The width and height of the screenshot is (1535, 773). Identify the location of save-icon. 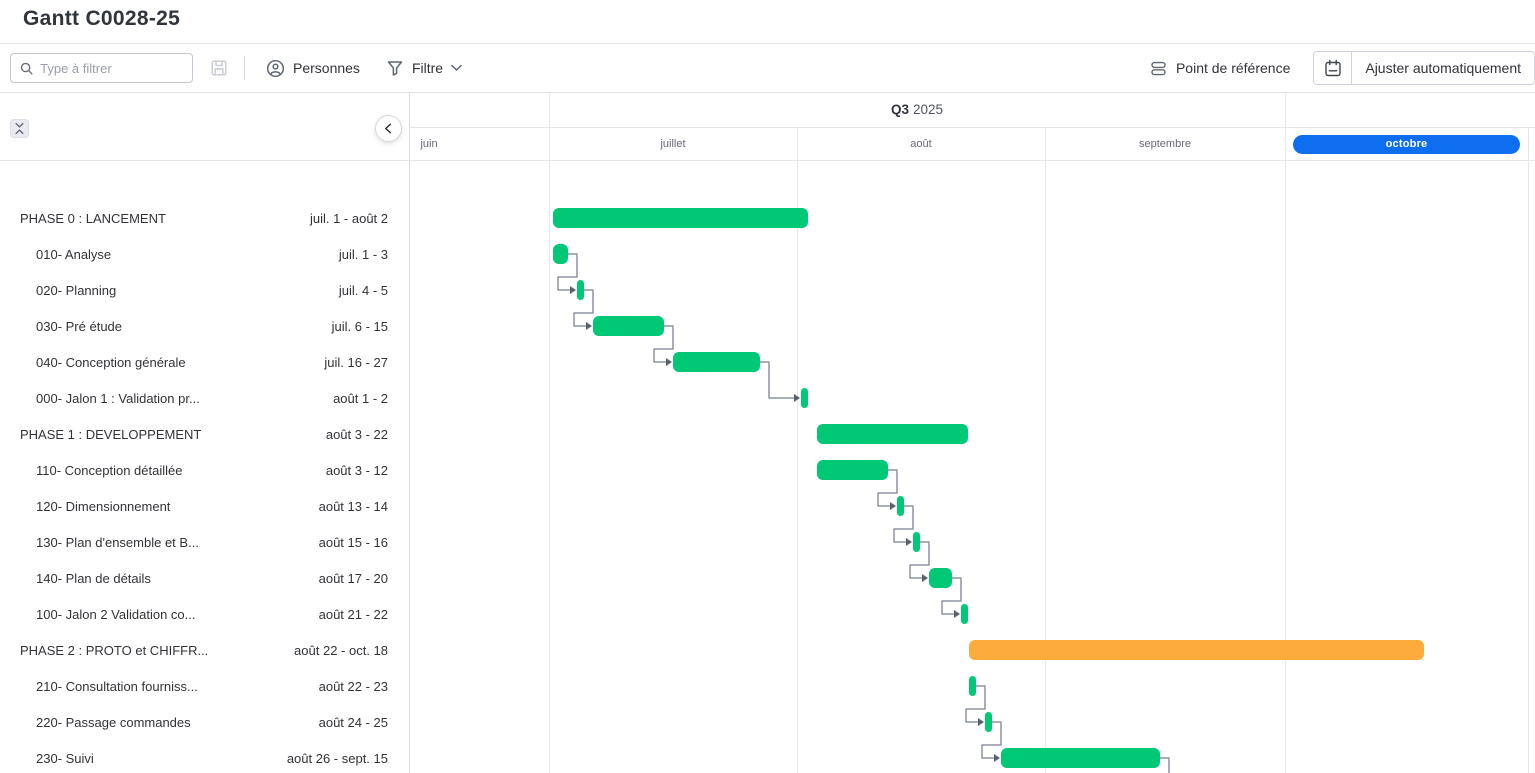
(219, 68).